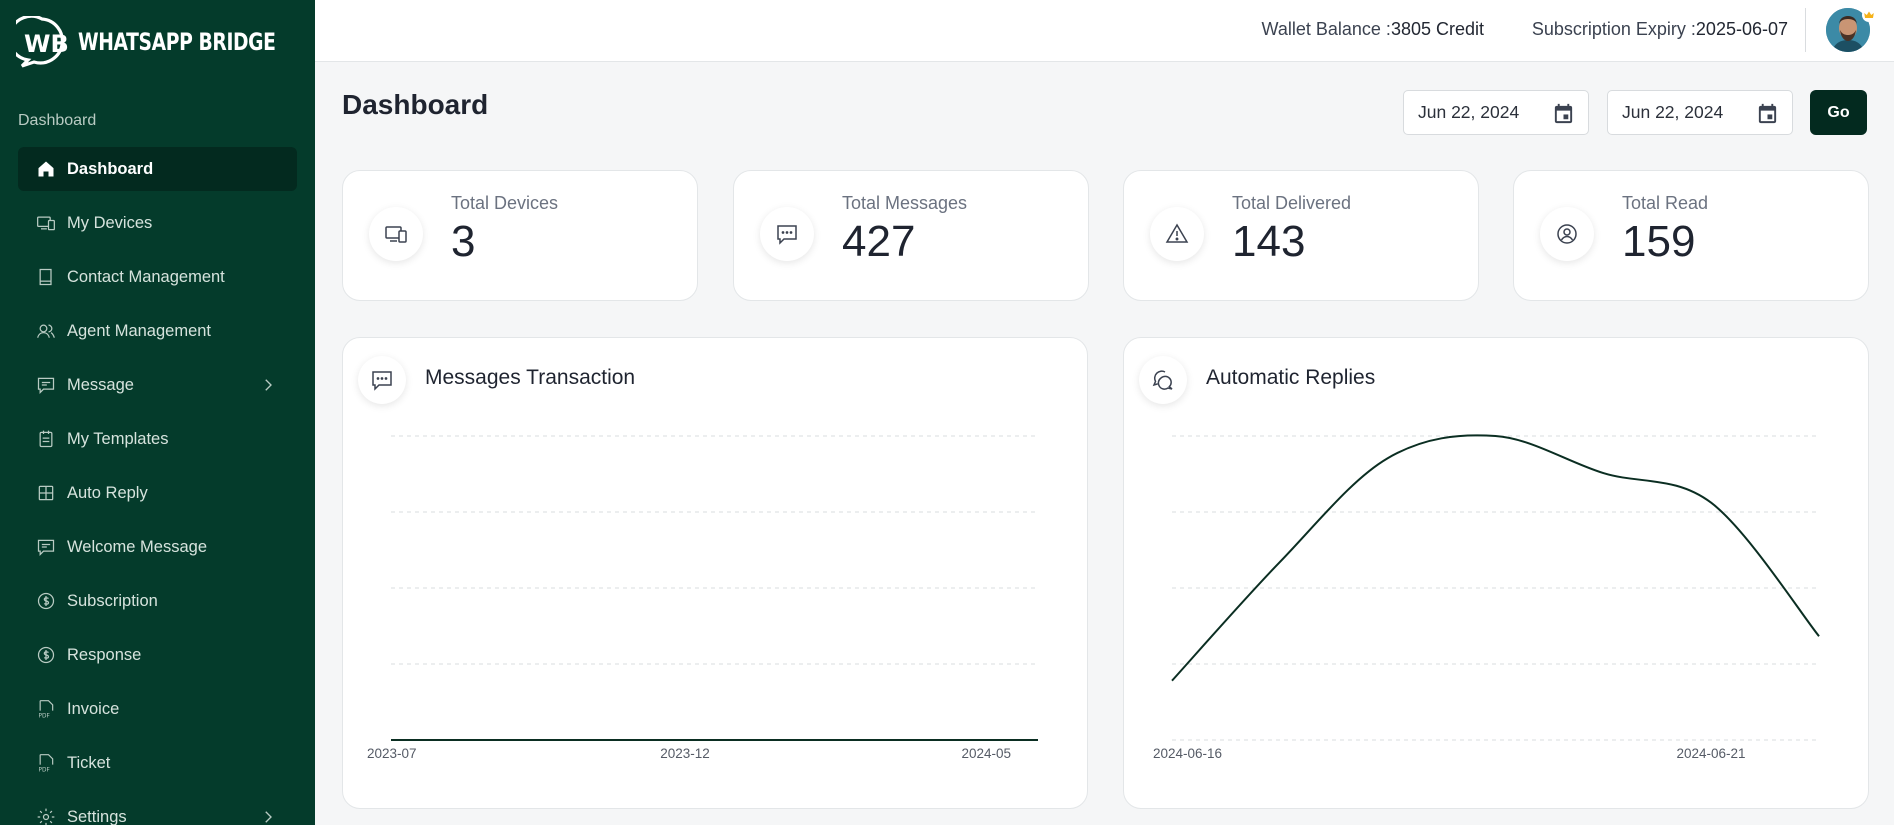 The image size is (1894, 825). I want to click on warning-icon, so click(1177, 233).